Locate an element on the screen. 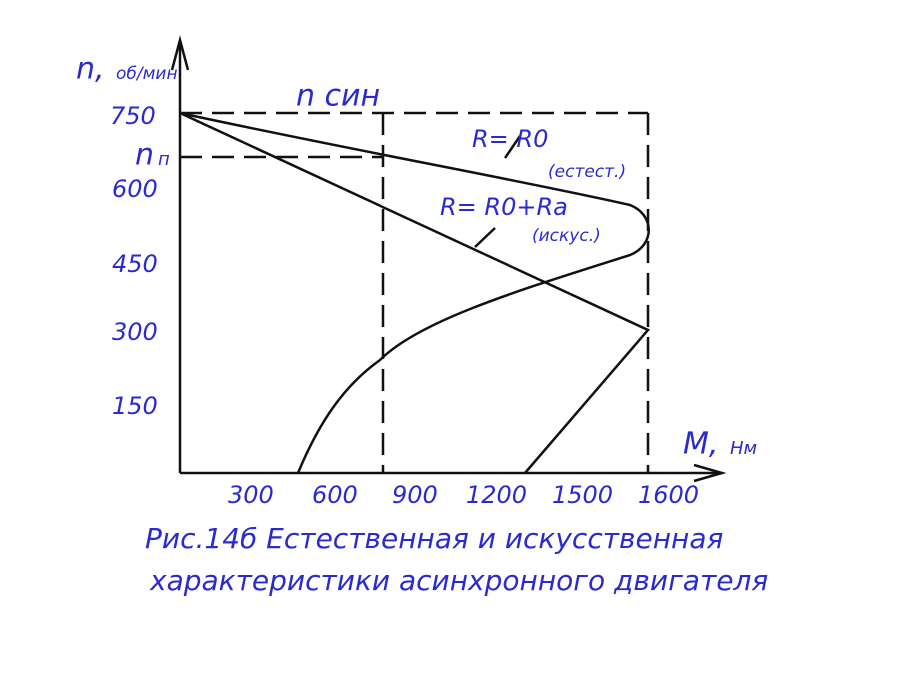  n-p: n is located at coordinates (144, 155).